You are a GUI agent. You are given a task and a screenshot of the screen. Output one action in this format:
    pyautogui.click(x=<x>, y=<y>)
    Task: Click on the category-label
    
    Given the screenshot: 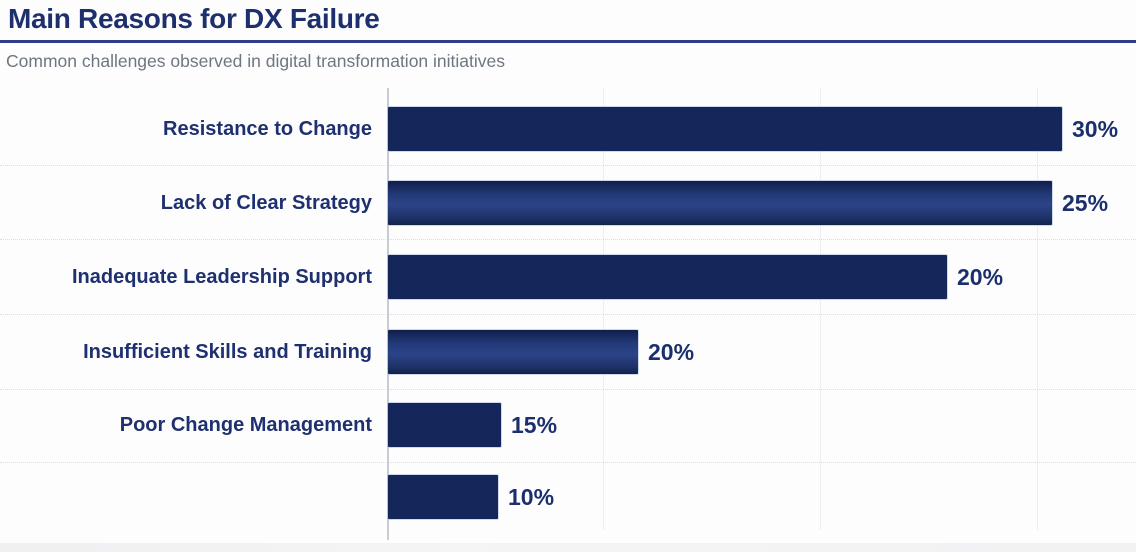 What is the action you would take?
    pyautogui.click(x=186, y=497)
    